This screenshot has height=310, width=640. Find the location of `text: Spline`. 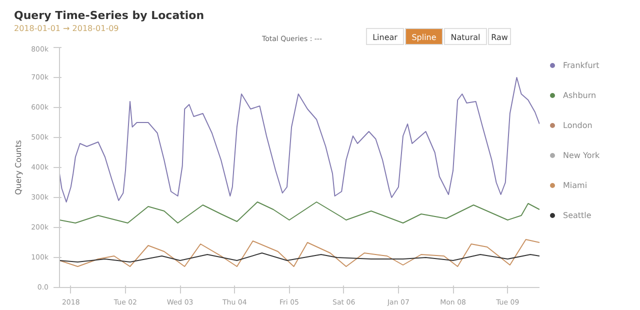

text: Spline is located at coordinates (424, 36).